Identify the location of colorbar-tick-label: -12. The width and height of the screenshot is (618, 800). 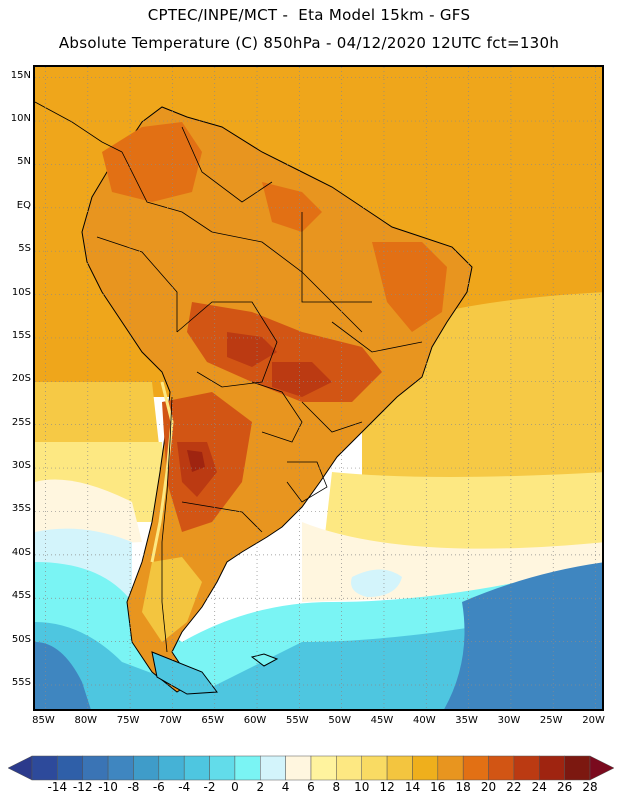
(82, 787).